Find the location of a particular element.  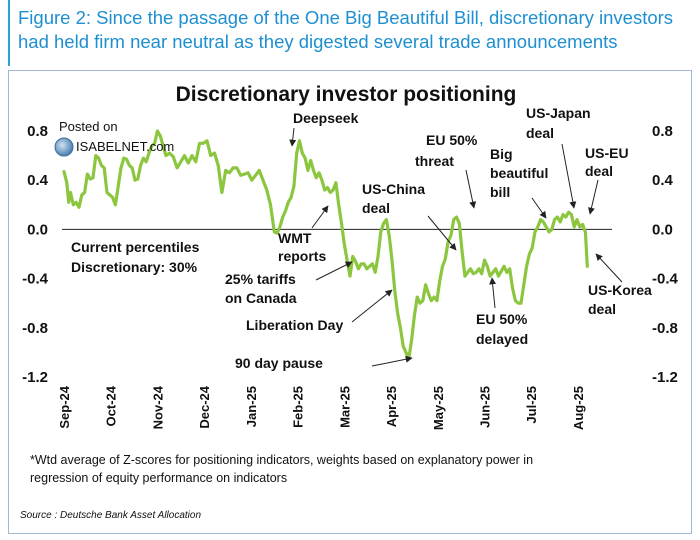

y-axis-left: 0.8 0.4 0.0 -0.4 -0.8 -1.2 is located at coordinates (35, 254).